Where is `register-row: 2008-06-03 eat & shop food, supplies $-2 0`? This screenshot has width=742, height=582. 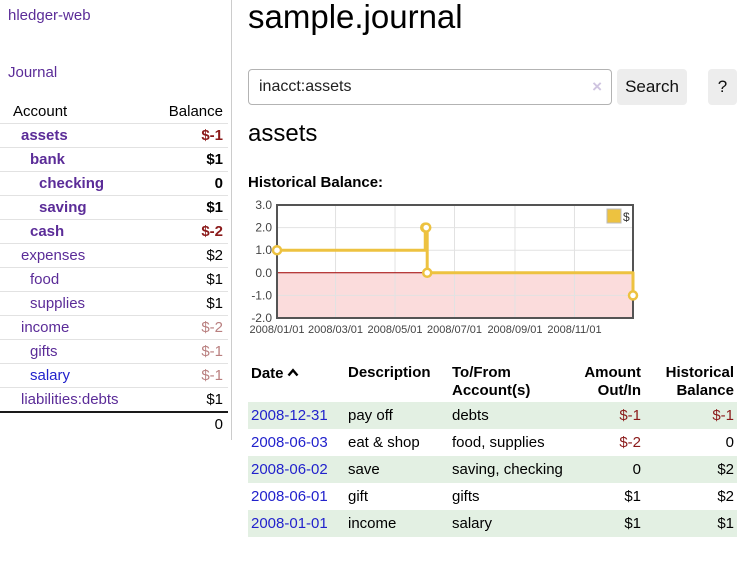 register-row: 2008-06-03 eat & shop food, supplies $-2 0 is located at coordinates (492, 442).